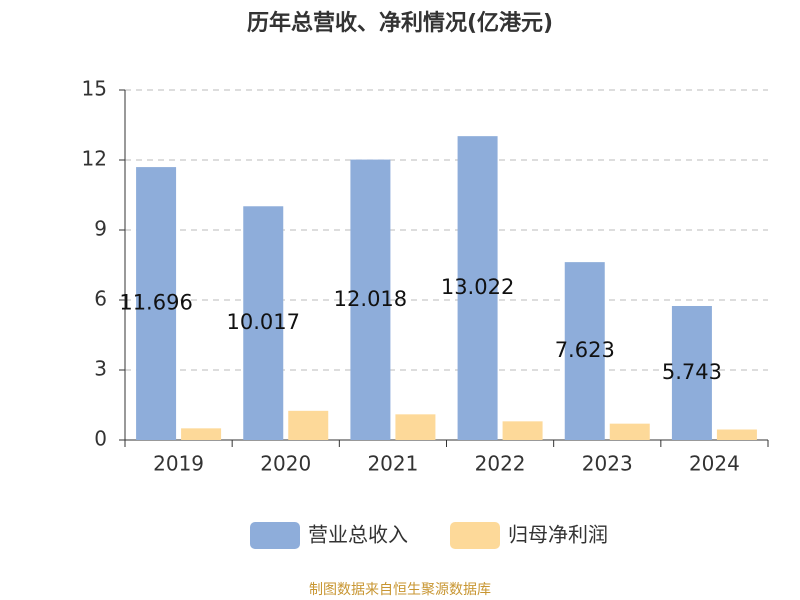 The image size is (800, 600). What do you see at coordinates (100, 299) in the screenshot?
I see `y-tick-label: 6` at bounding box center [100, 299].